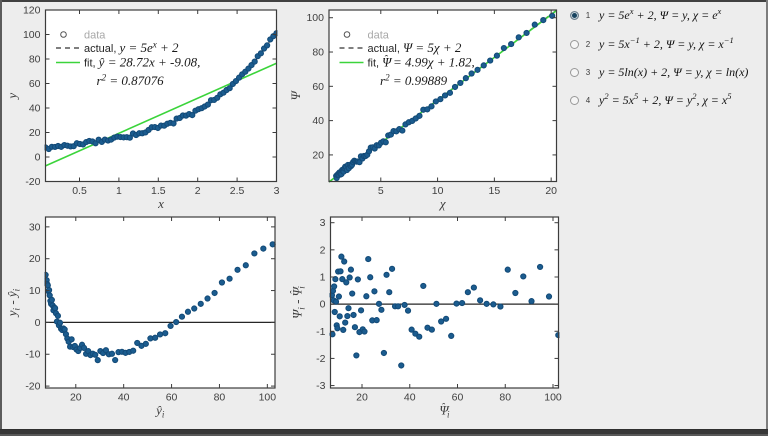 The width and height of the screenshot is (768, 436). What do you see at coordinates (79, 191) in the screenshot?
I see `x-tick-label: 0.5` at bounding box center [79, 191].